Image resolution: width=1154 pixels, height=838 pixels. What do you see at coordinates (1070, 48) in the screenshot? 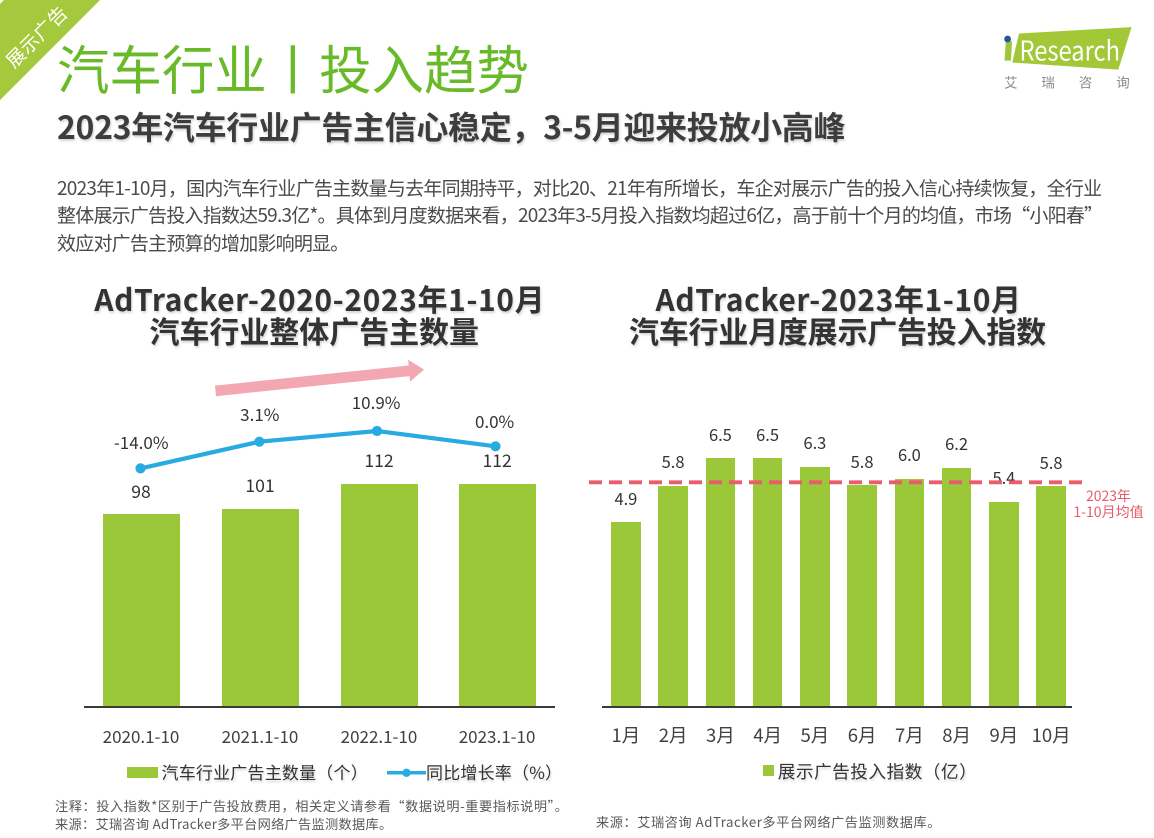
I see `svg-text: Research` at bounding box center [1070, 48].